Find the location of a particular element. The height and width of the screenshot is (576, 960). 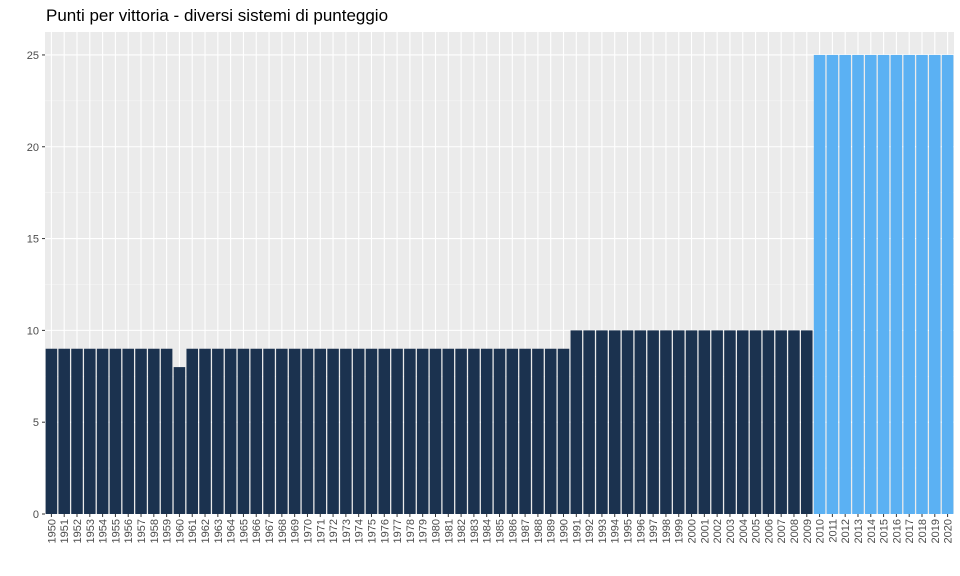

x-tick-label: 1987 is located at coordinates (526, 531).